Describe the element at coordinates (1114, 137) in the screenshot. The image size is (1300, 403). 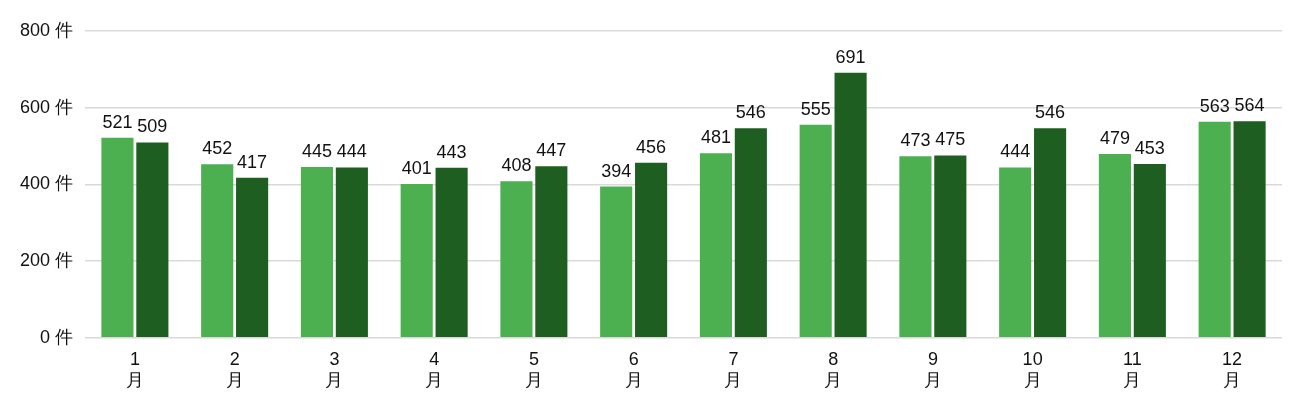
I see `data-label: 479` at that location.